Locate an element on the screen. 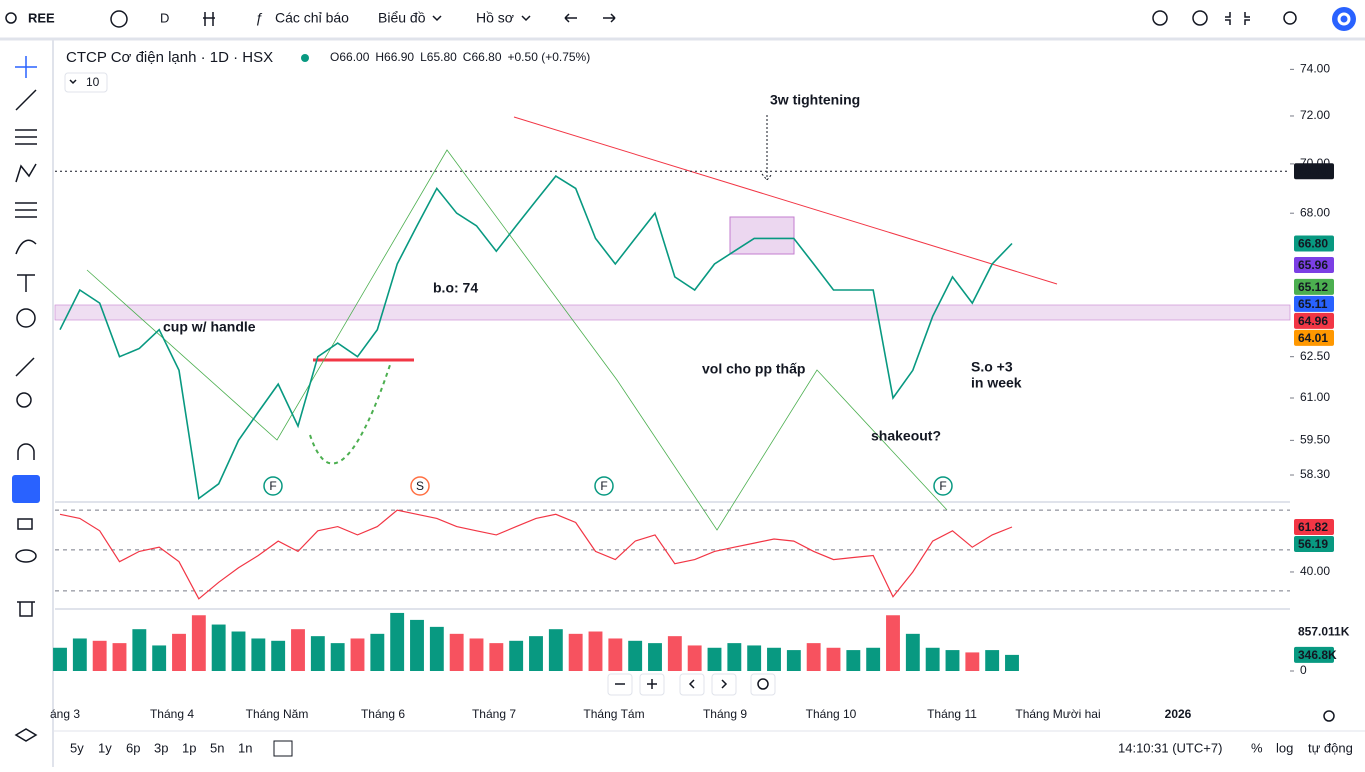 This screenshot has width=1365, height=772. logo is located at coordinates (1344, 19).